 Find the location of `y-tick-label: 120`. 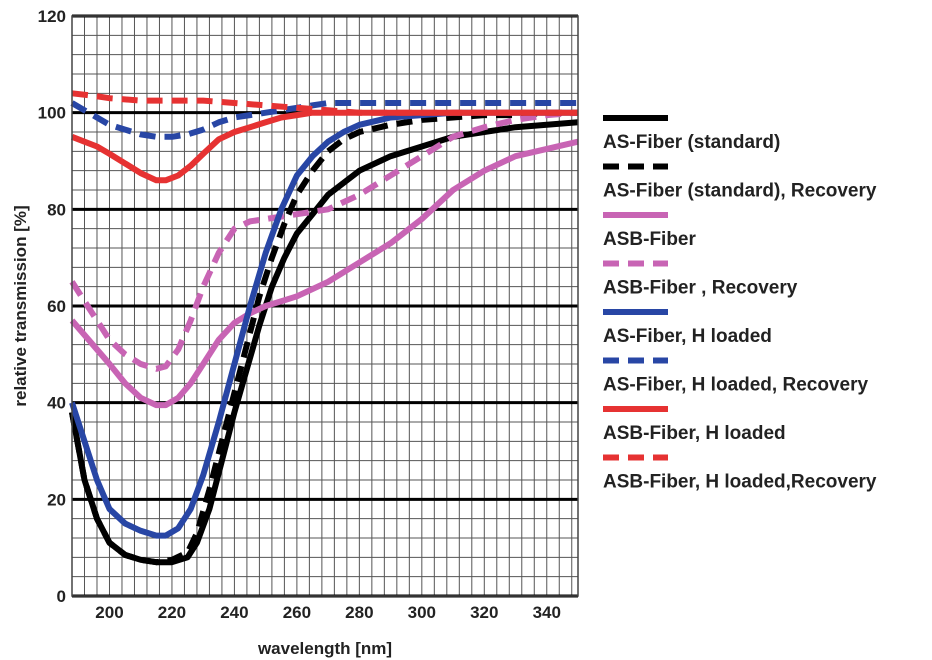

y-tick-label: 120 is located at coordinates (52, 16).